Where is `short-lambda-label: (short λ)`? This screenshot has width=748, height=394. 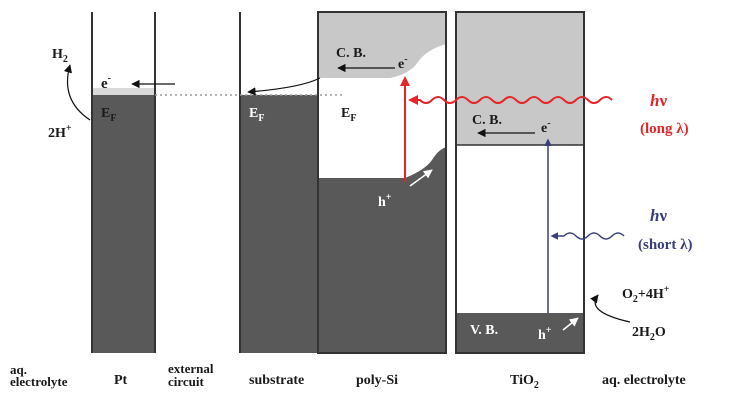
short-lambda-label: (short λ) is located at coordinates (665, 245).